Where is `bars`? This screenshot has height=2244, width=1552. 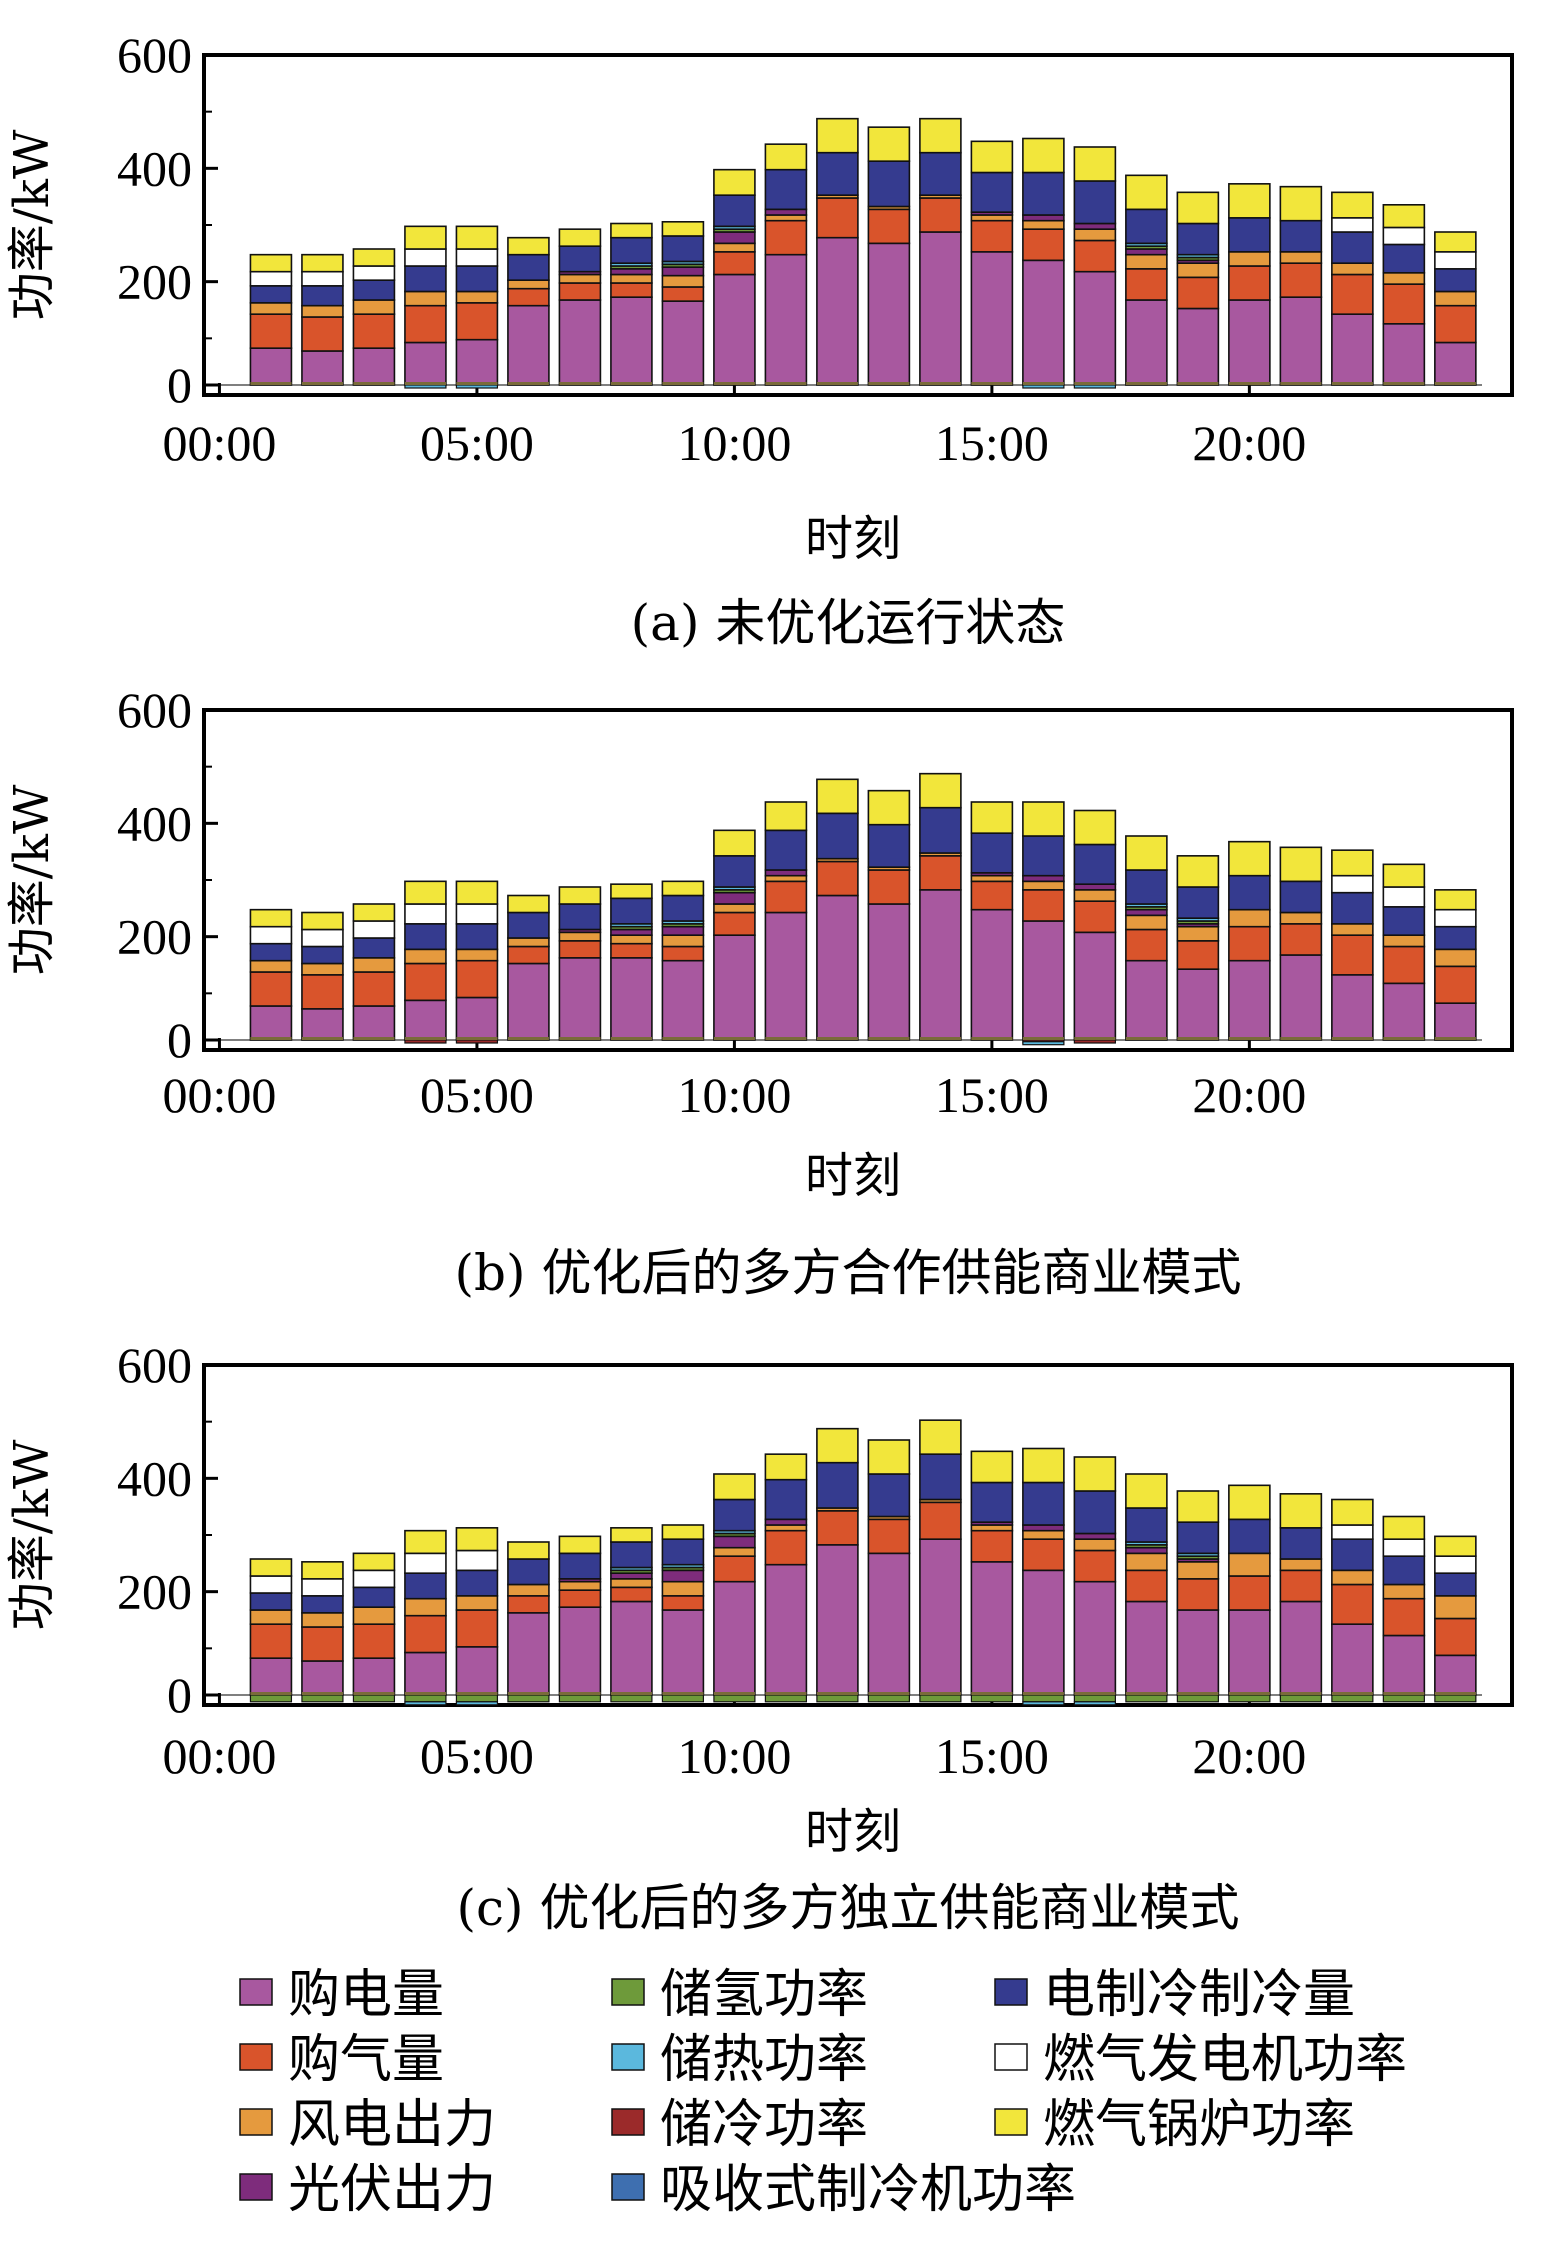
bars is located at coordinates (863, 909).